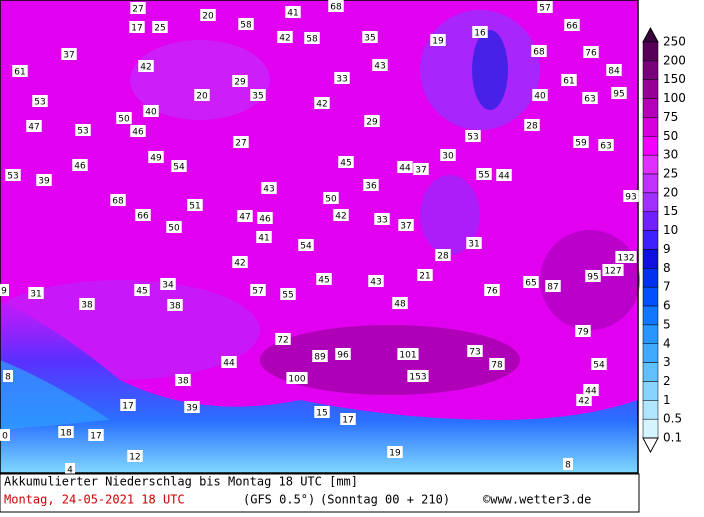  I want to click on precip-value: 29, so click(372, 123).